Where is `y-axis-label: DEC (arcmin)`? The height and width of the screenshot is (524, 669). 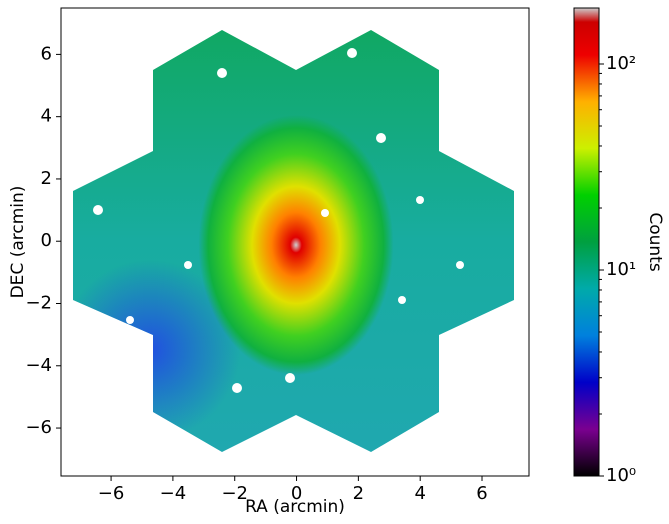 y-axis-label: DEC (arcmin) is located at coordinates (18, 242).